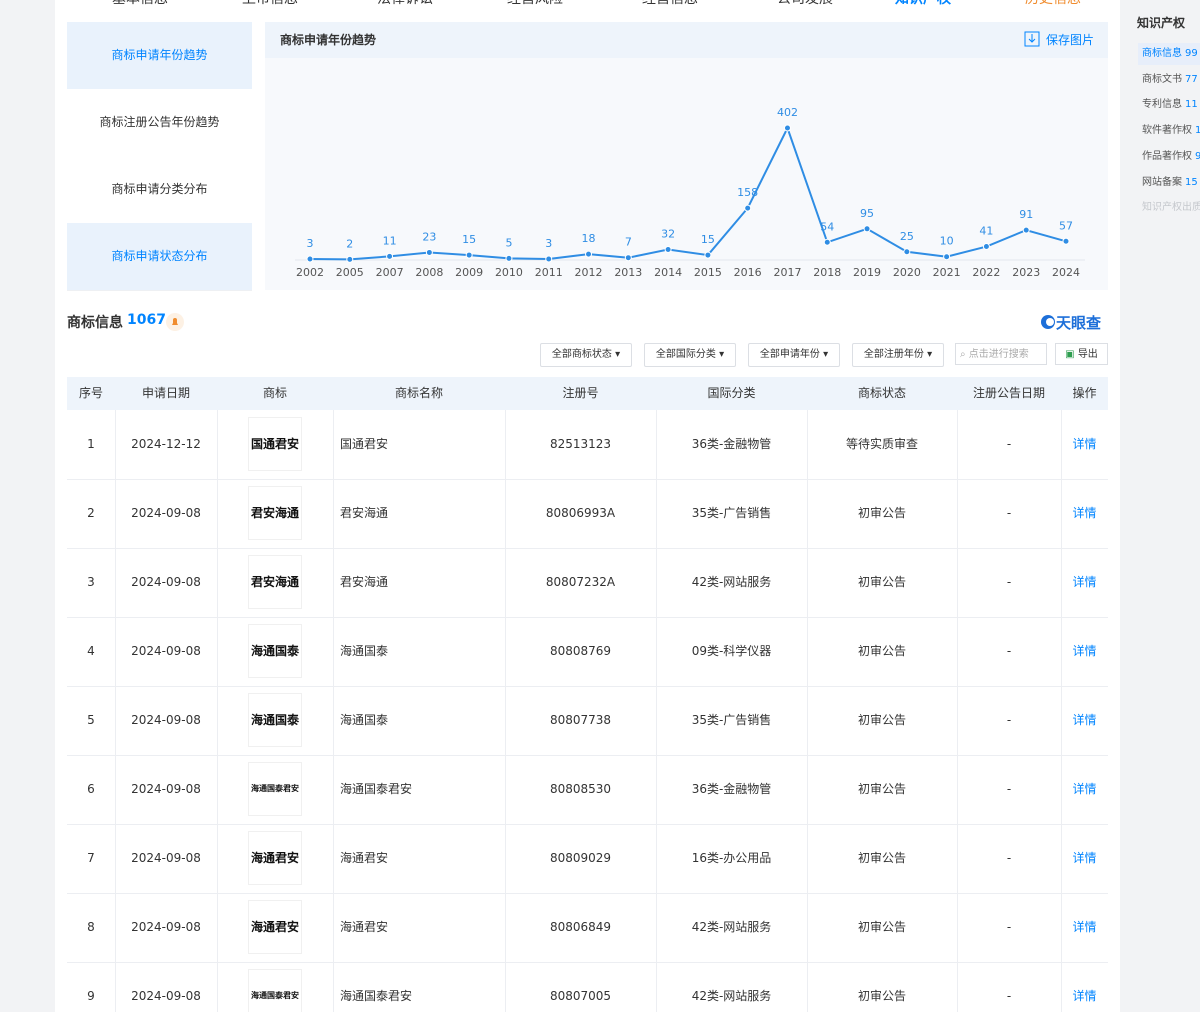 The width and height of the screenshot is (1200, 1012). I want to click on x-tick-label: 2019, so click(867, 272).